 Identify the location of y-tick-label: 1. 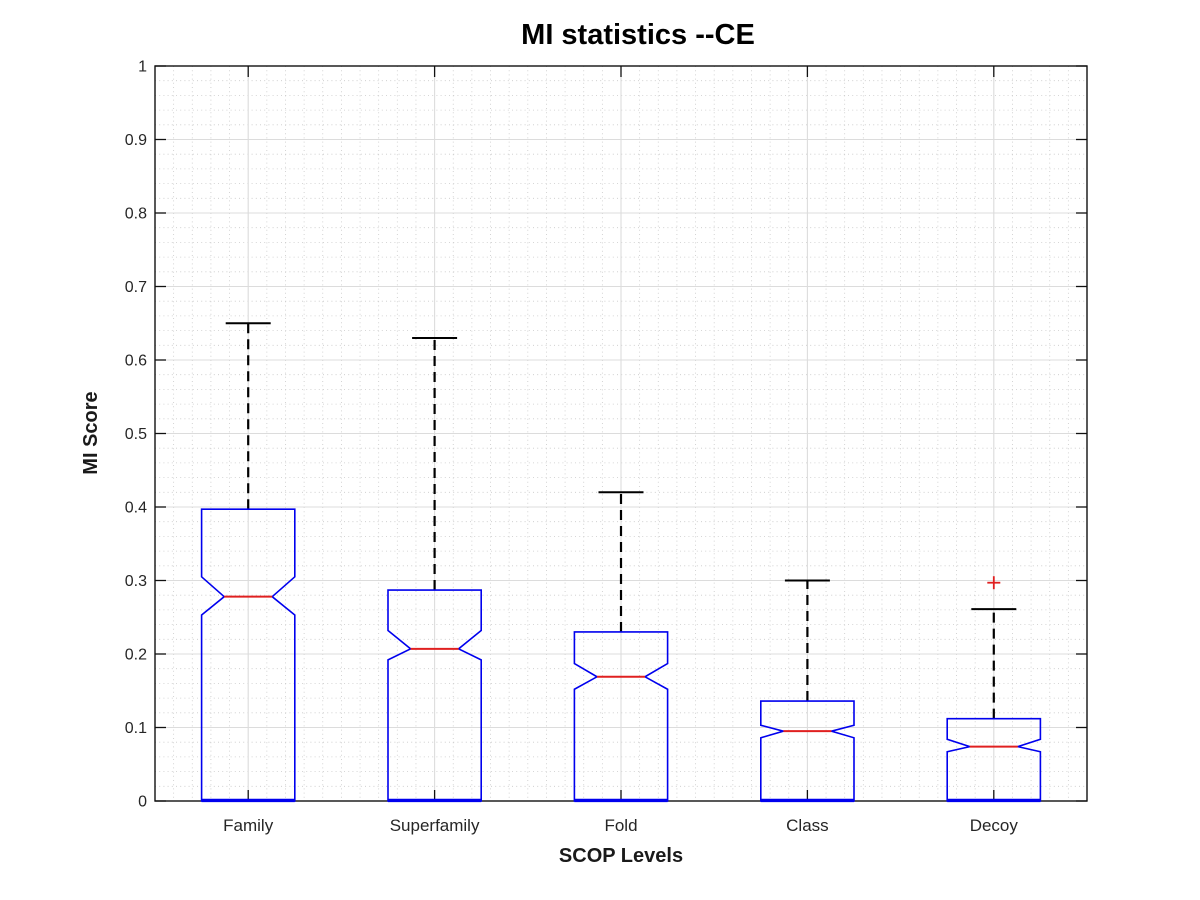
(142, 67).